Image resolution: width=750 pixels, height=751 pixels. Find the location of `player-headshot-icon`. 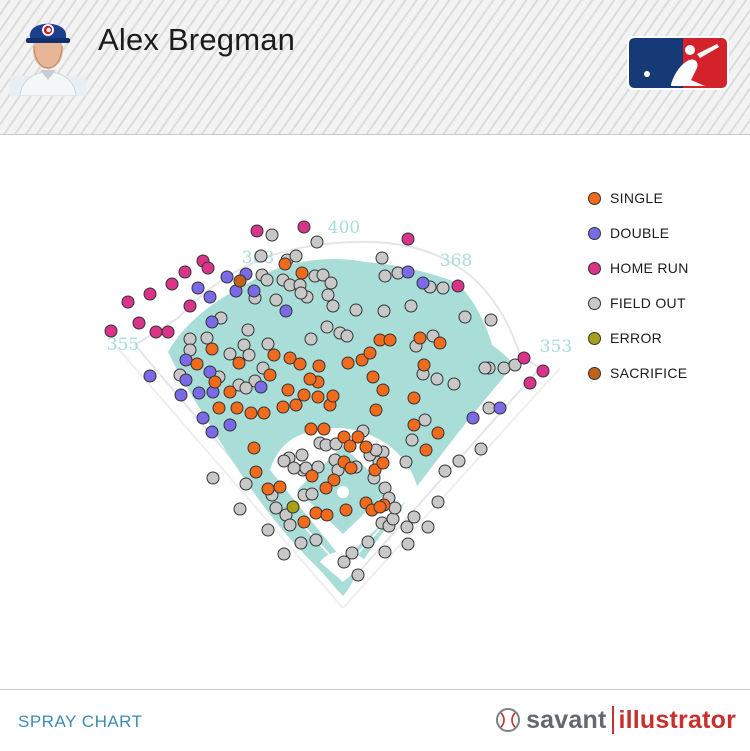

player-headshot-icon is located at coordinates (48, 59).